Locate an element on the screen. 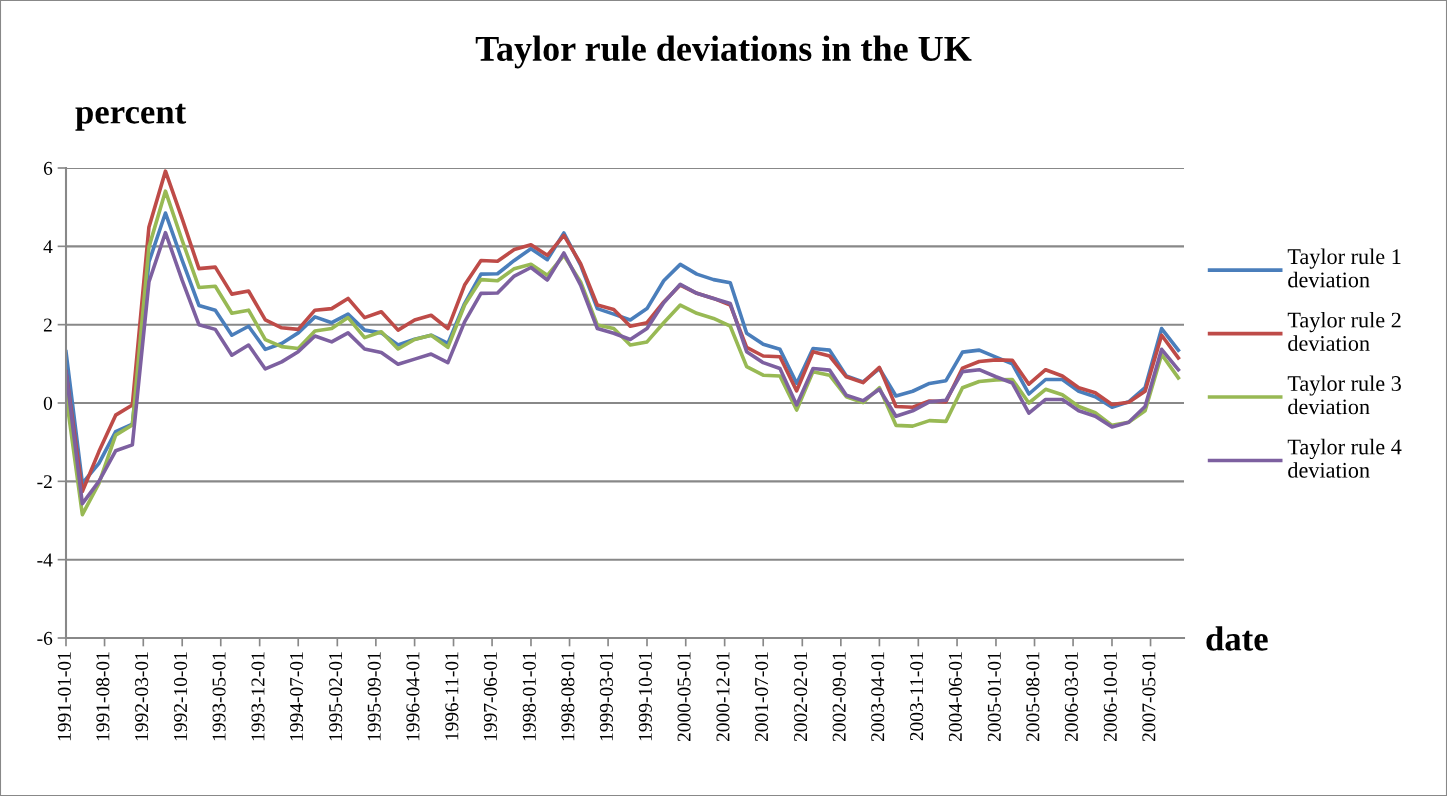 Image resolution: width=1447 pixels, height=796 pixels. x-tick-label: 2006-10-01 is located at coordinates (1110, 697).